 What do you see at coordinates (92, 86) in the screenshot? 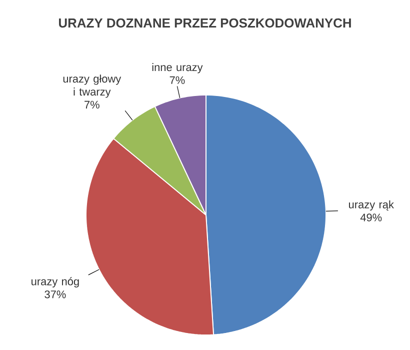
I see `slice-label: urazy głowy i twarzy` at bounding box center [92, 86].